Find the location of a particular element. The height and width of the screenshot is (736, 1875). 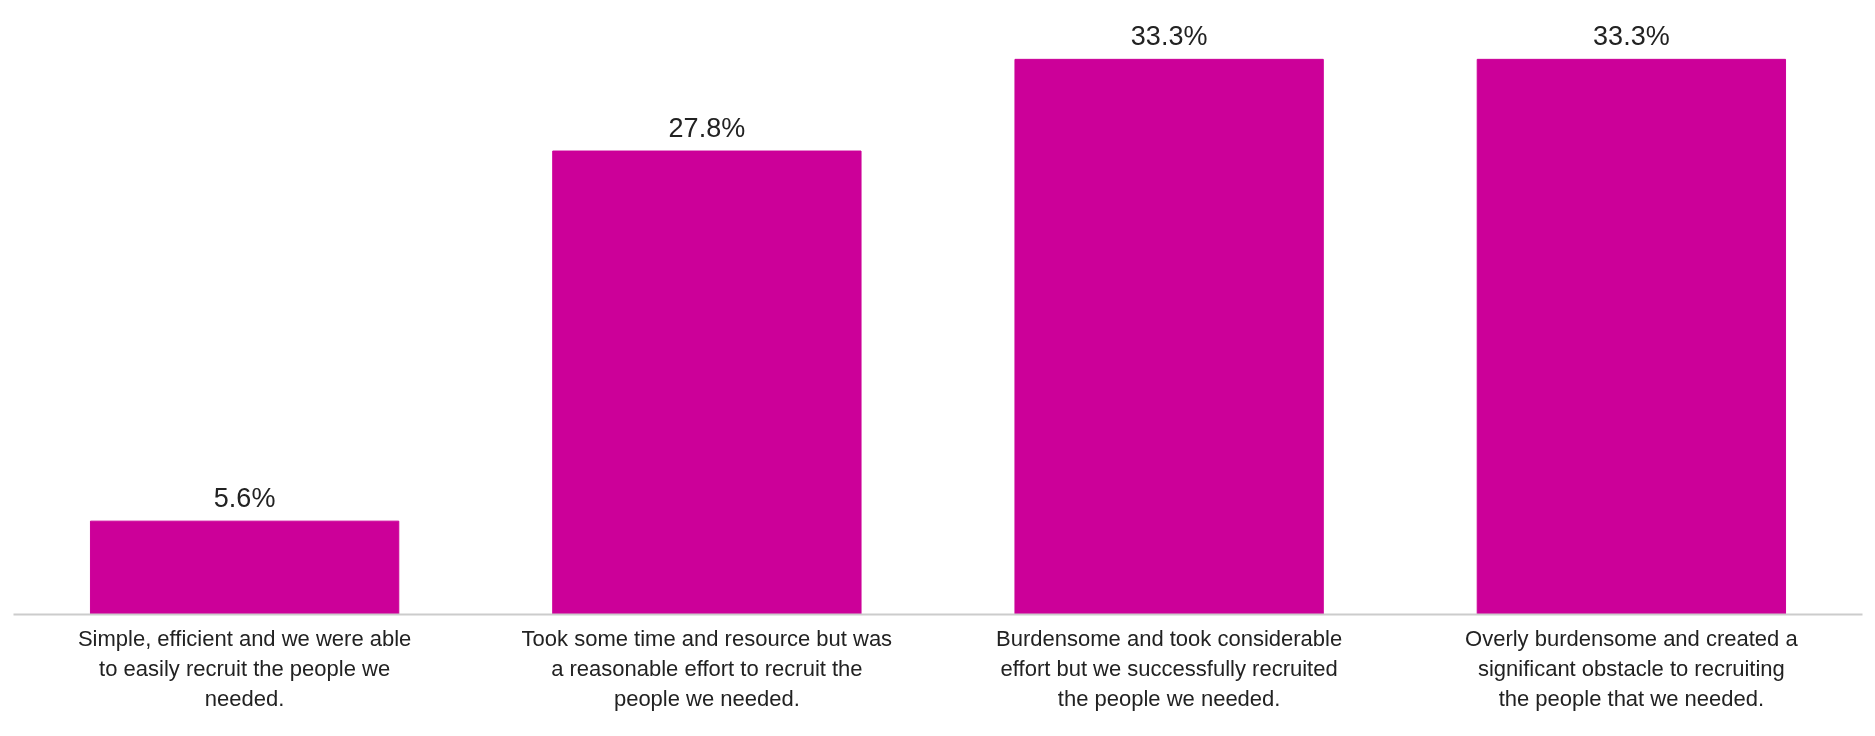

x-tick-label: Burdensome and took considerable effort but we successfully recruited the people we needed. is located at coordinates (1169, 668).